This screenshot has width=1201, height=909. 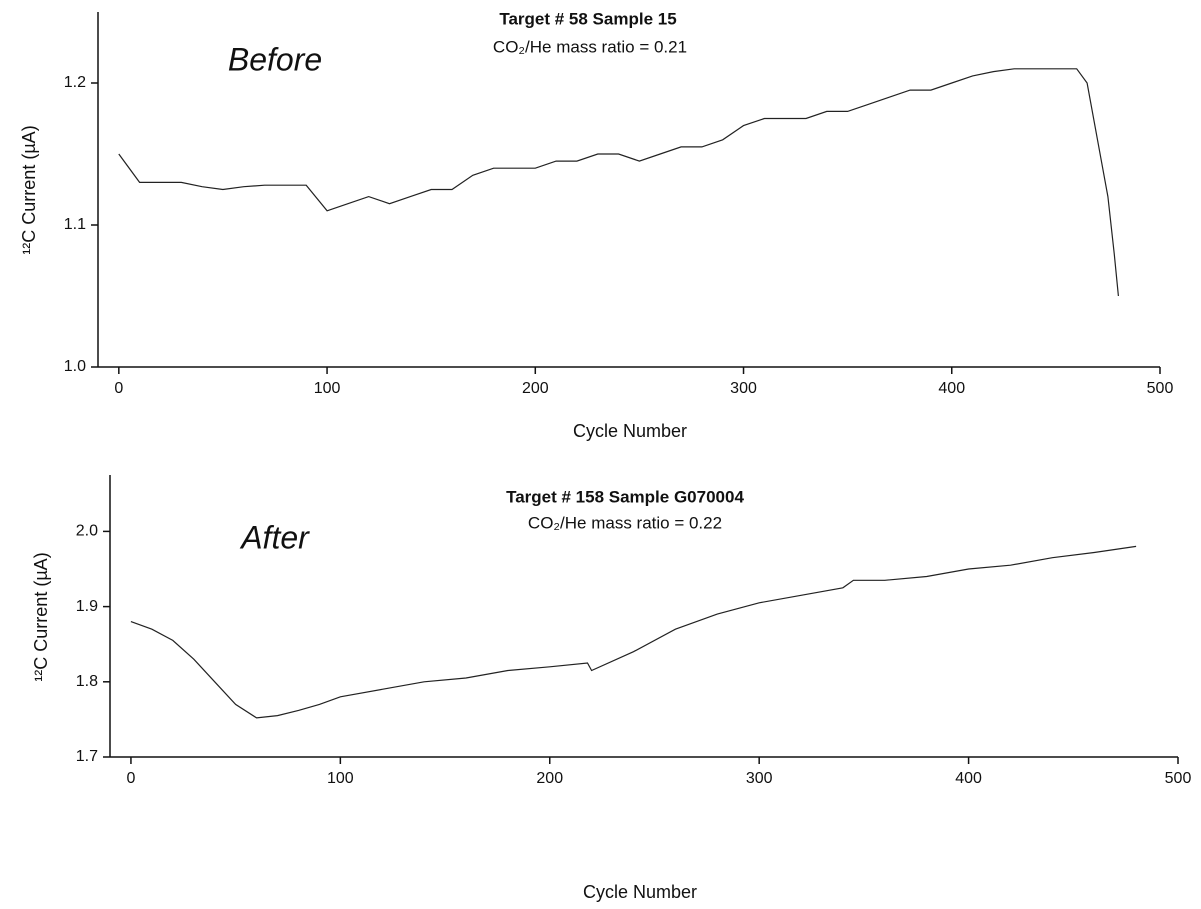 What do you see at coordinates (625, 522) in the screenshot?
I see `chart-subtitle: CO₂/He mass ratio = 0.22` at bounding box center [625, 522].